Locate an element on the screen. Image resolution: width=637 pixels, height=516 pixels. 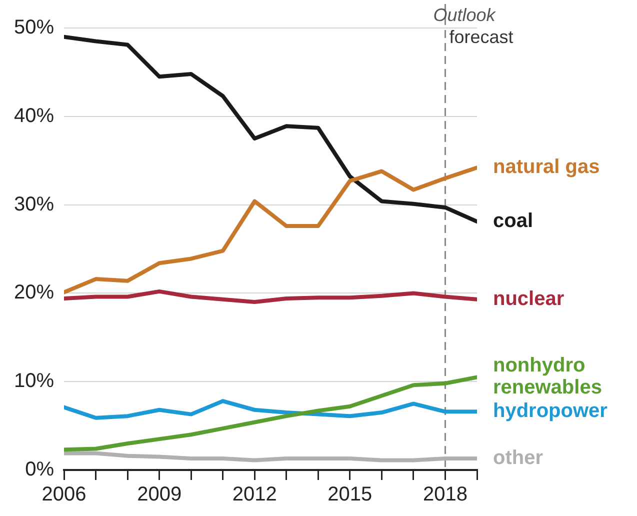
y-tick-label: 20% is located at coordinates (34, 293).